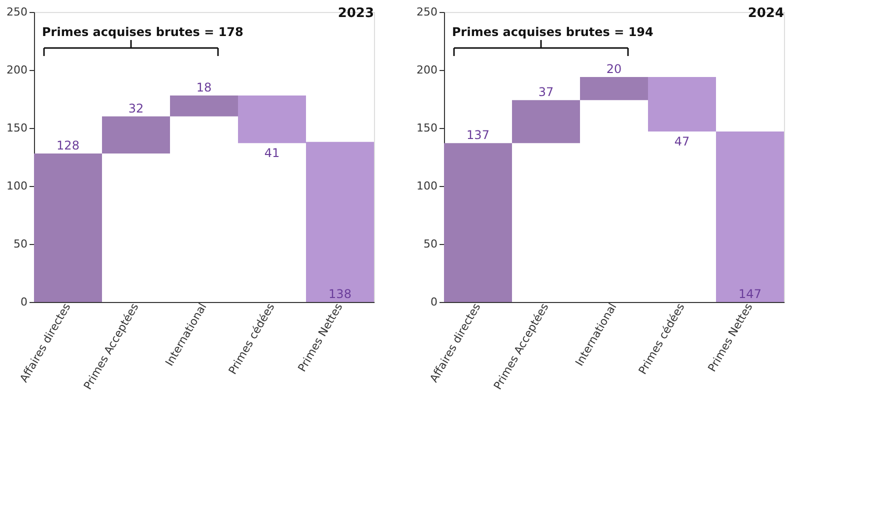 This screenshot has height=509, width=883. Describe the element at coordinates (478, 135) in the screenshot. I see `data-label: 137` at that location.